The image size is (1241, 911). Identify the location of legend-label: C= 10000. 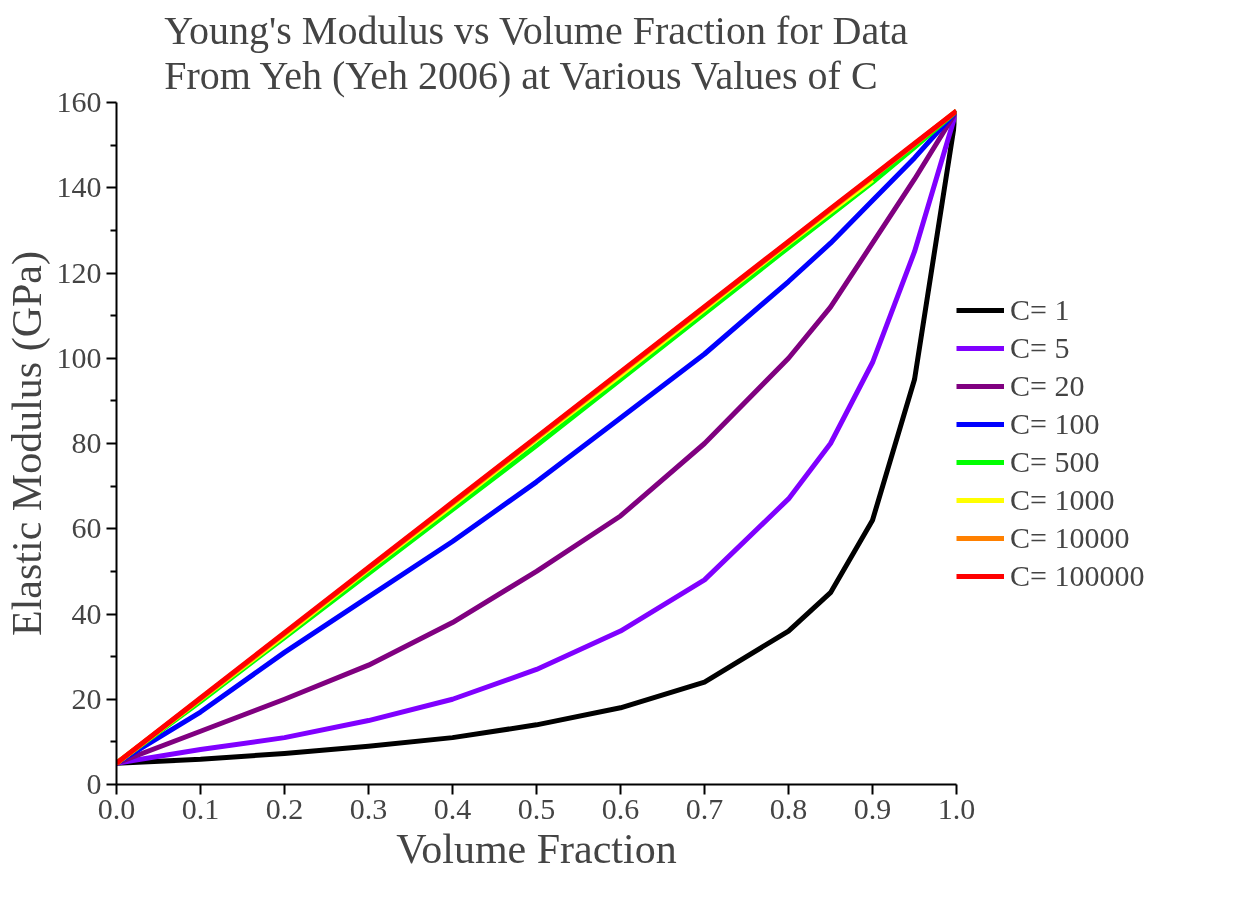
(1070, 538).